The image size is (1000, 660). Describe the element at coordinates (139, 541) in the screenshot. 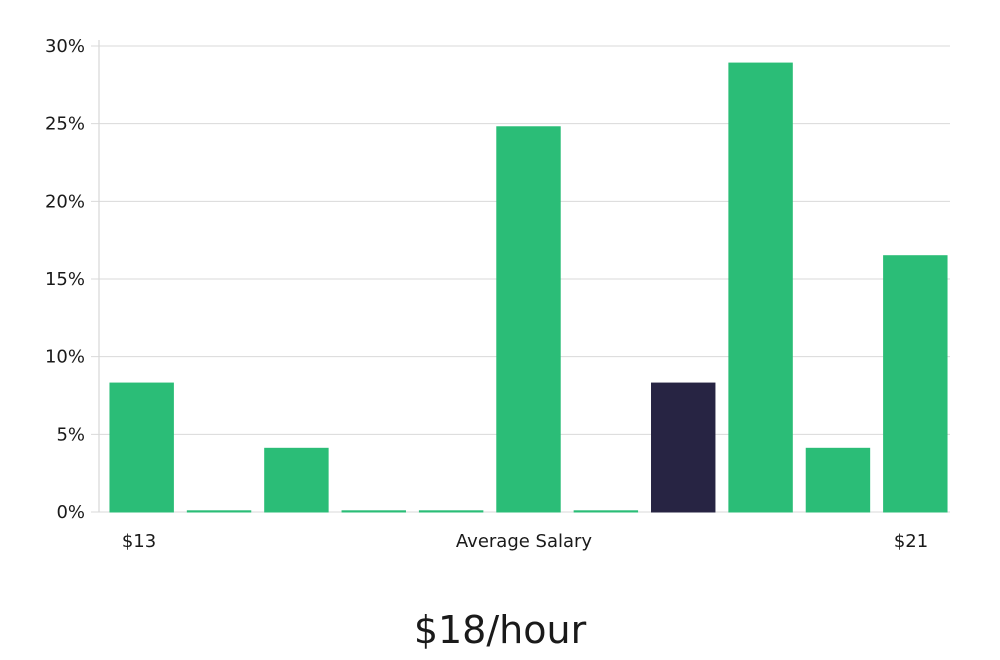

I see `x-label-min: $13` at that location.